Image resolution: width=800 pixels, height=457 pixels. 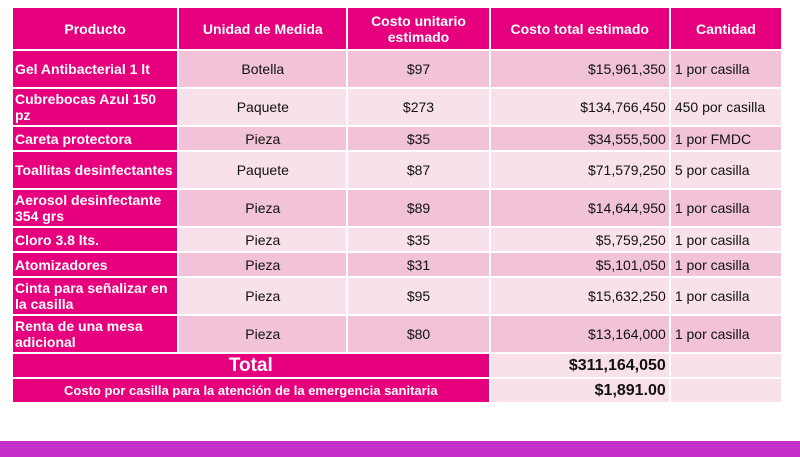 I want to click on product-name: Cubrebocas Azul 150 pz, so click(x=95, y=107).